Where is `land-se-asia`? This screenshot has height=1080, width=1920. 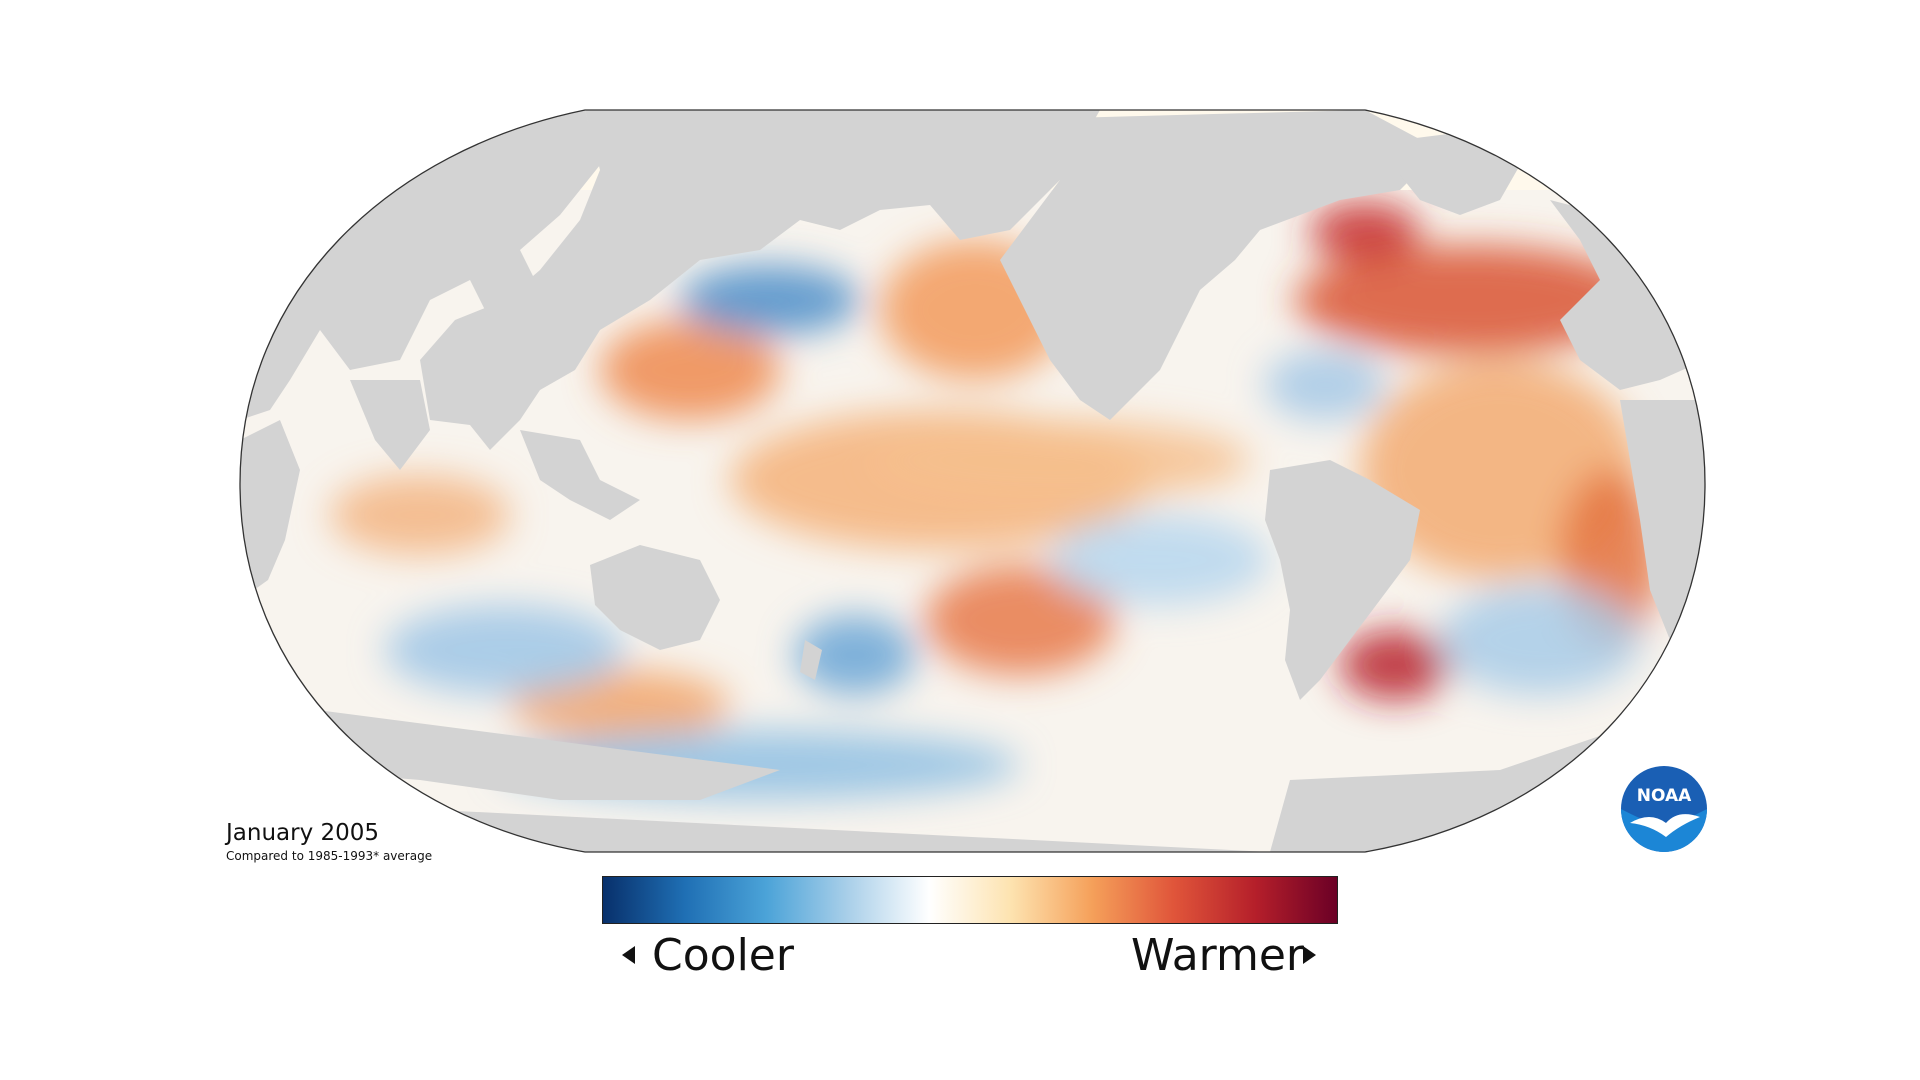 land-se-asia is located at coordinates (580, 475).